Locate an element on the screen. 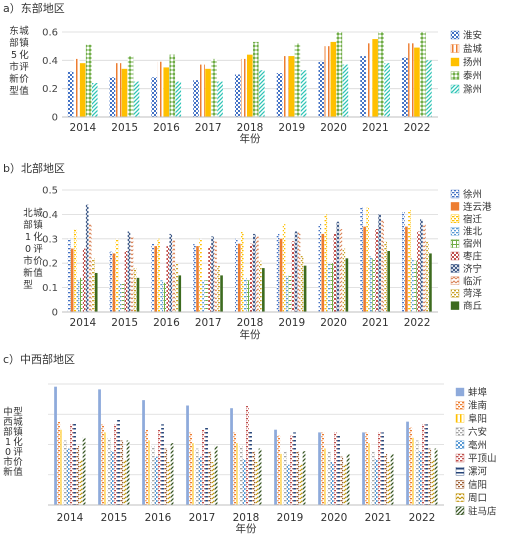  bar: 连云港 2021: 0.35 is located at coordinates (364, 269).